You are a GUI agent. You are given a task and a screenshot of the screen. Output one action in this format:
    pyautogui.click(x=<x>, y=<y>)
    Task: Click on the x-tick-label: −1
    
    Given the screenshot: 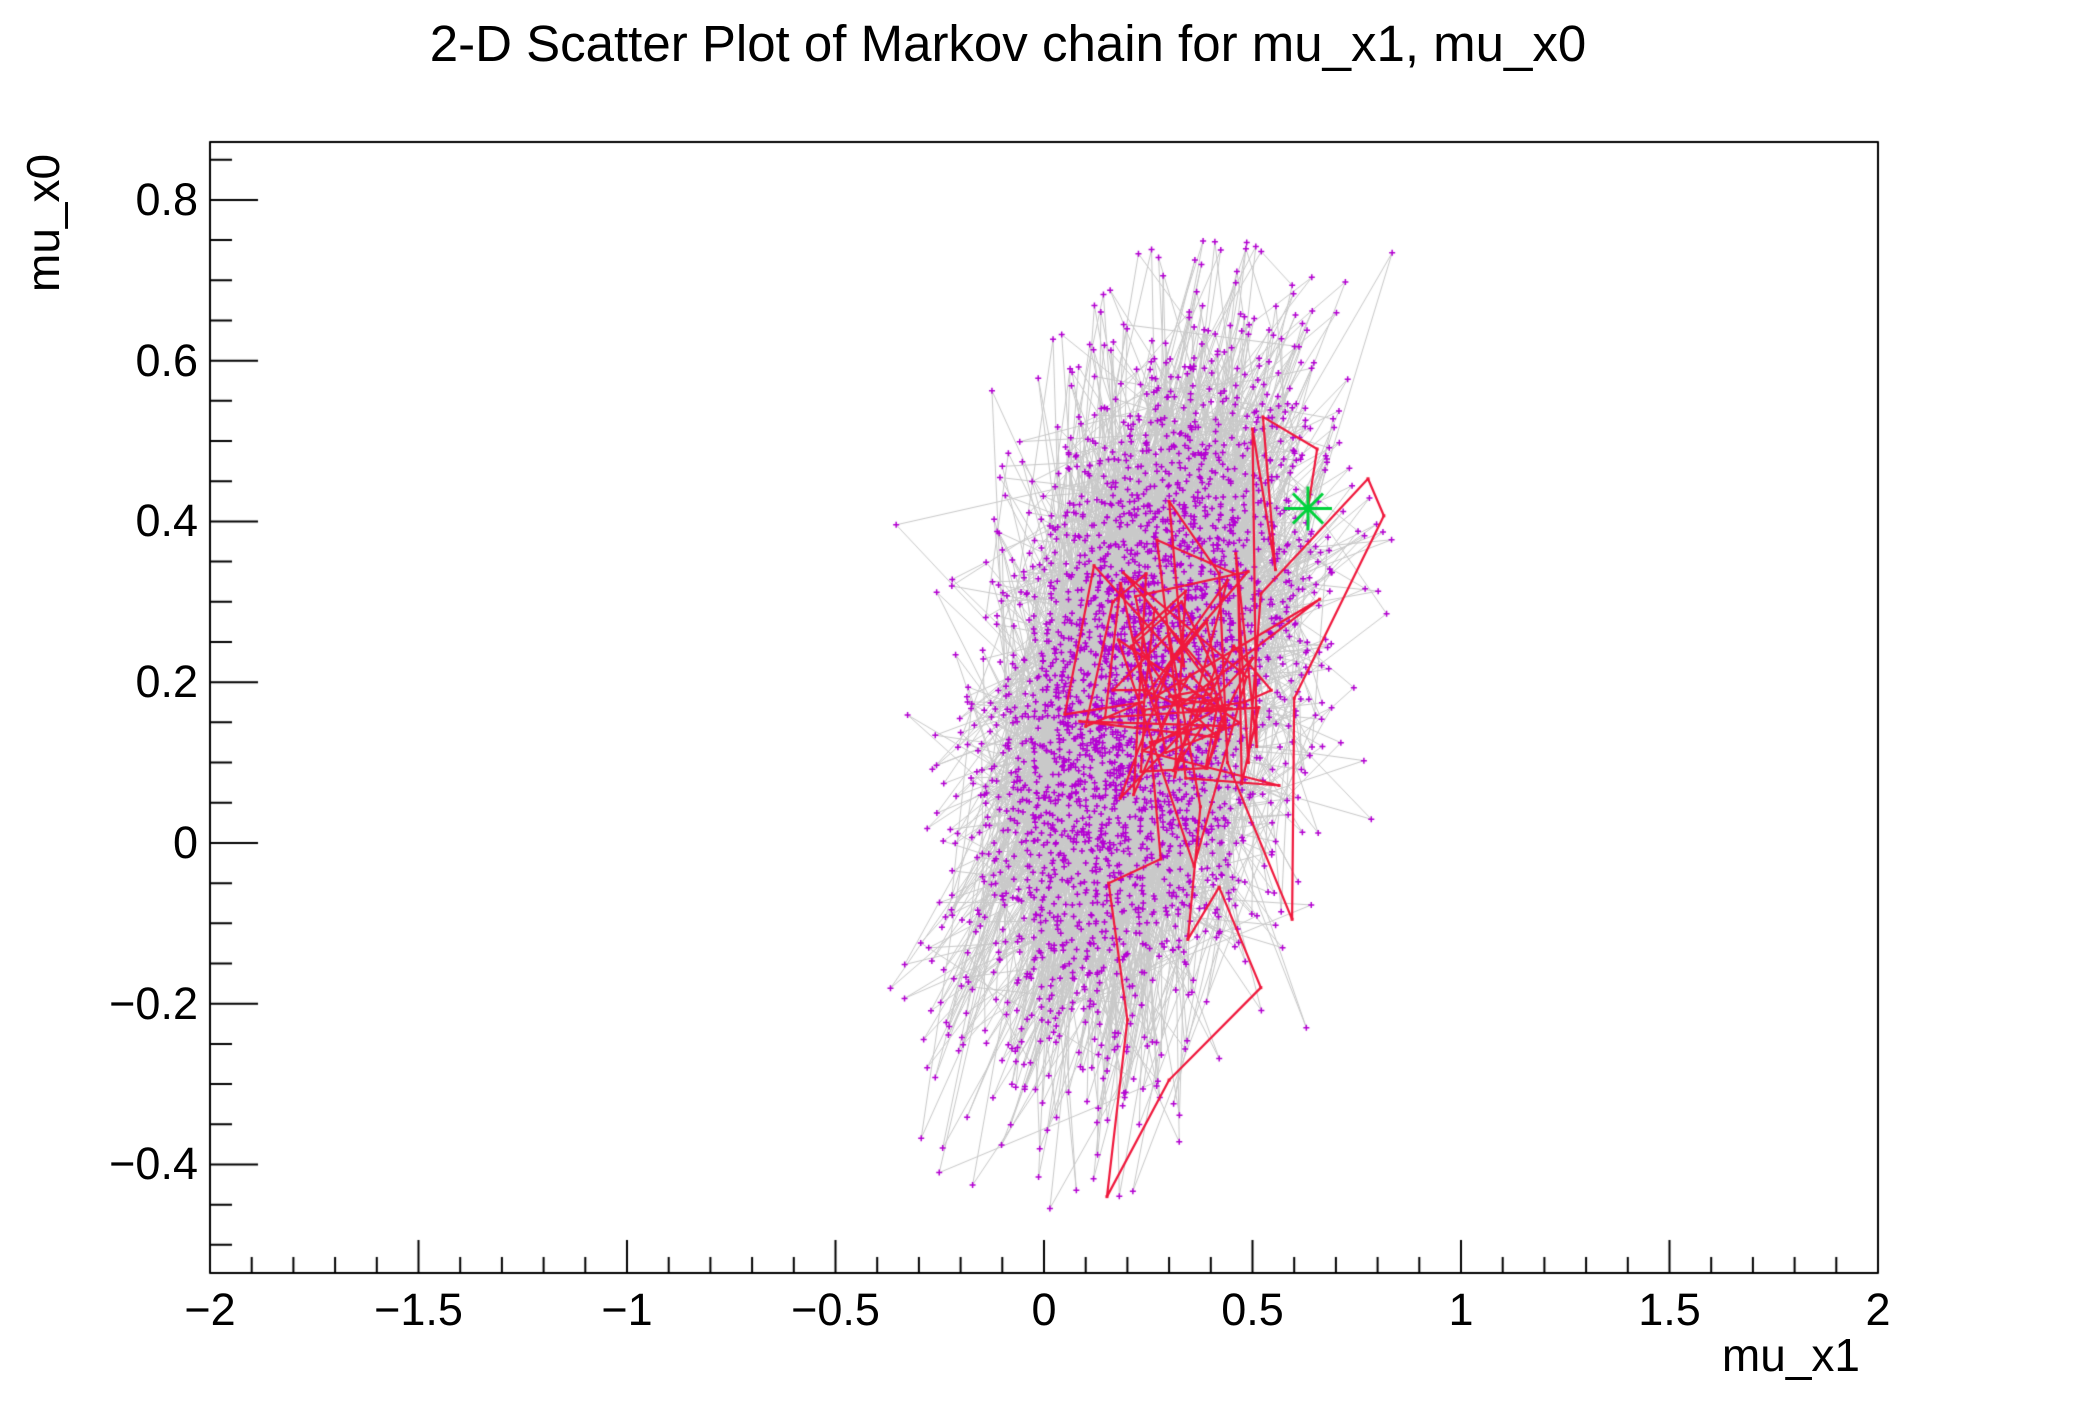 What is the action you would take?
    pyautogui.click(x=627, y=1309)
    